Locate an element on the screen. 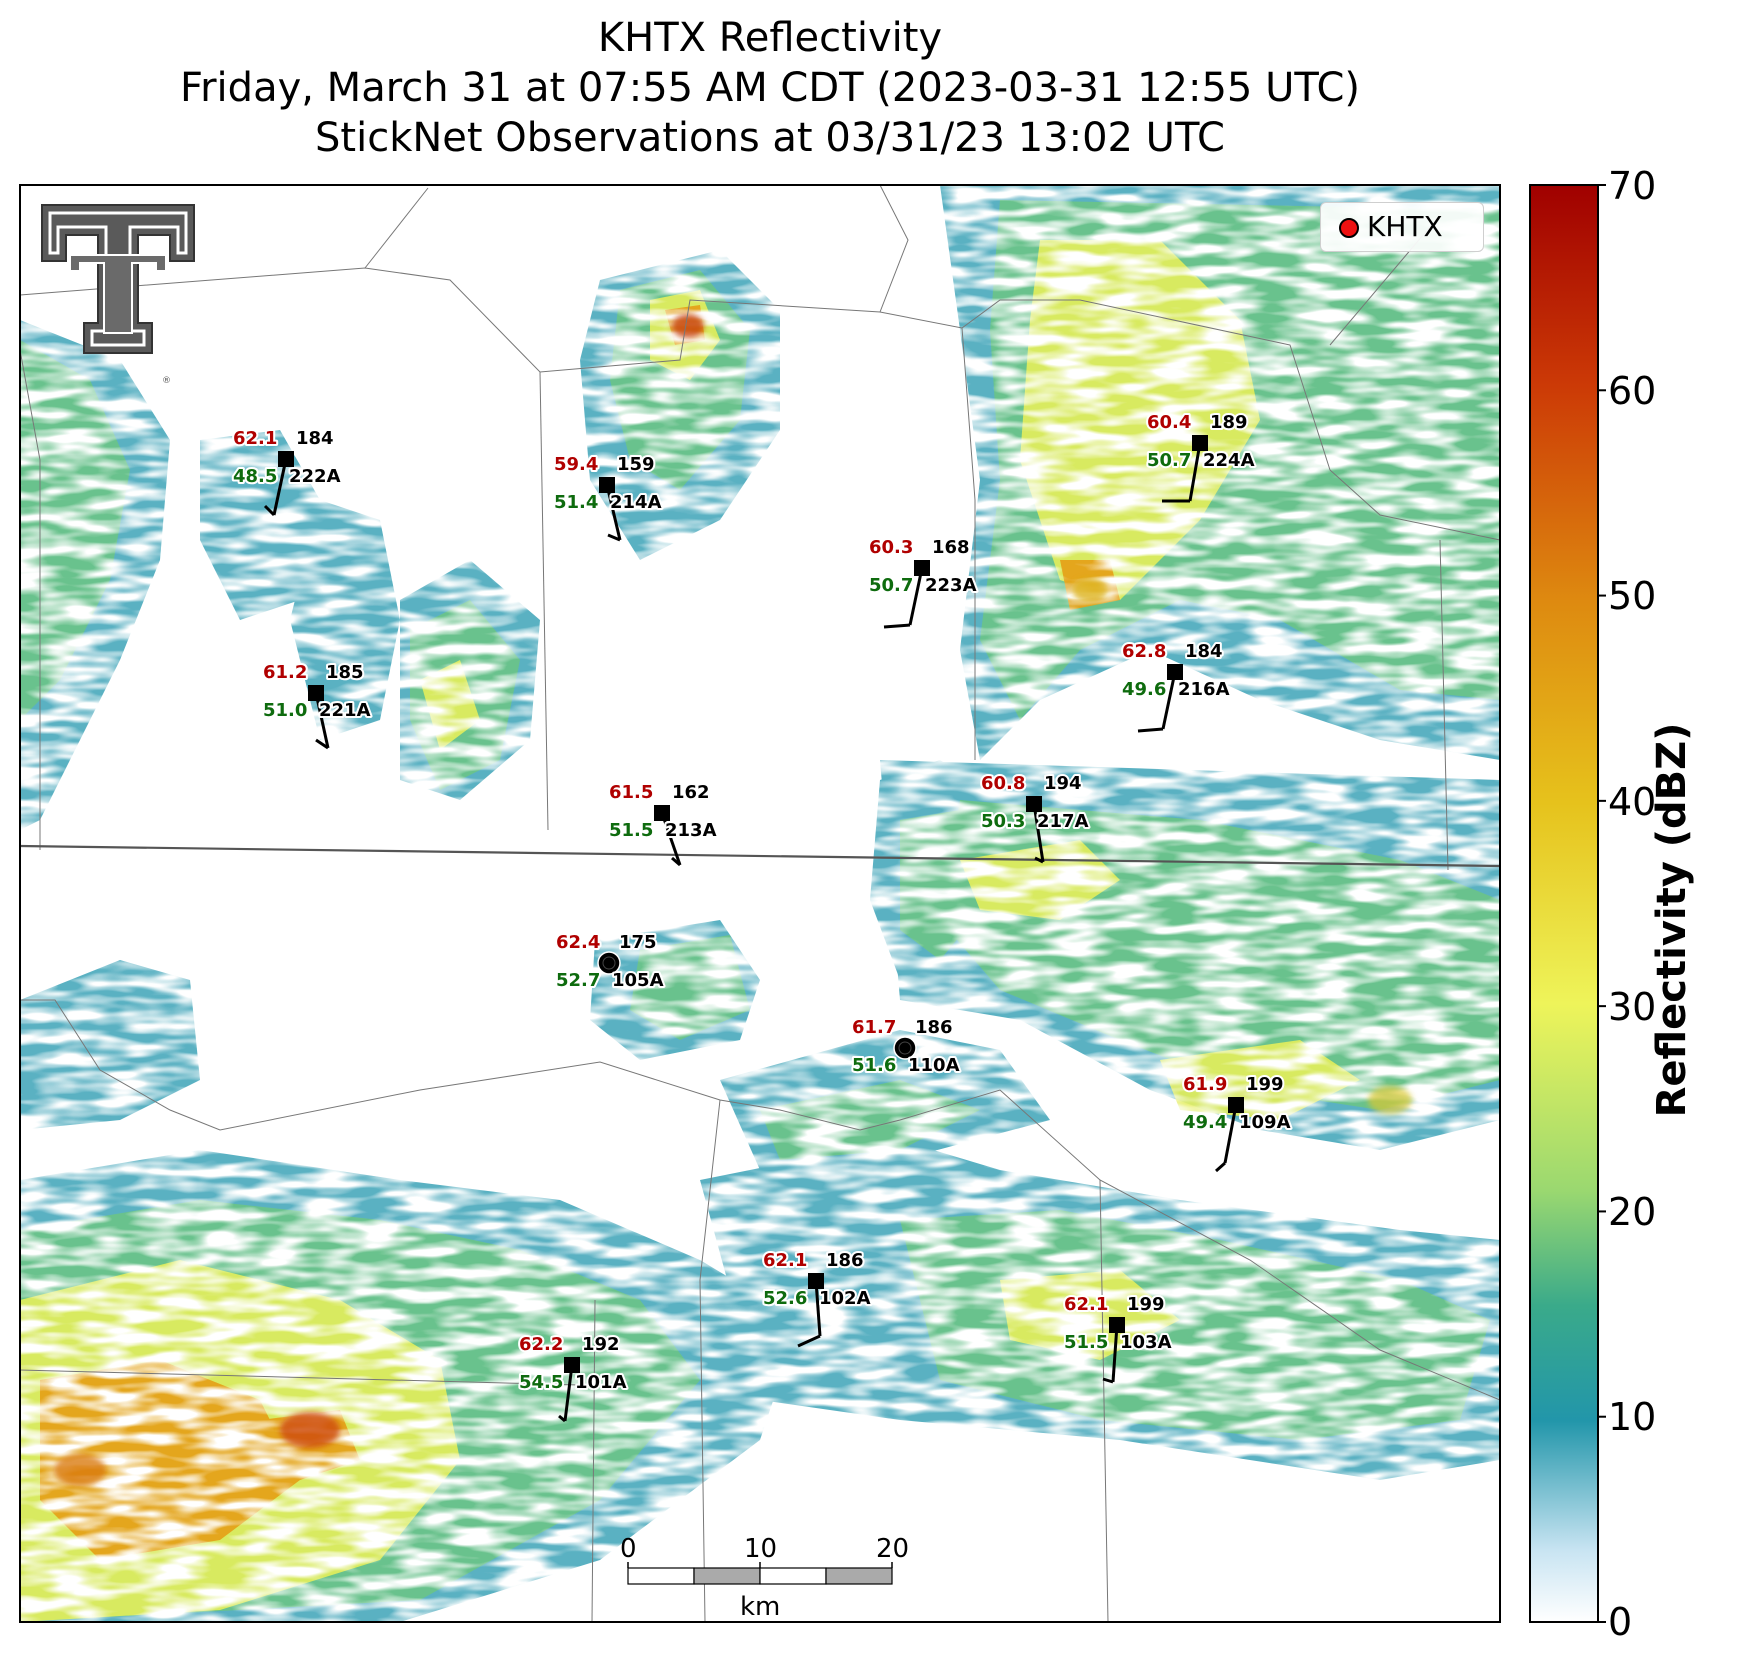 Image resolution: width=1738 pixels, height=1662 pixels. station-wind-direction: 194 is located at coordinates (1063, 783).